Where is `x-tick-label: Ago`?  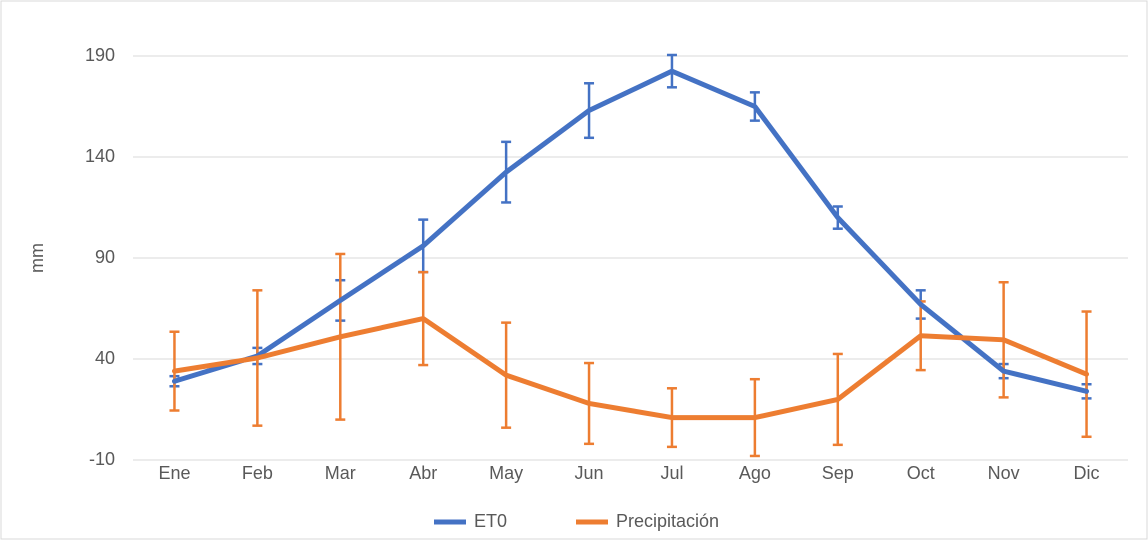 x-tick-label: Ago is located at coordinates (755, 473).